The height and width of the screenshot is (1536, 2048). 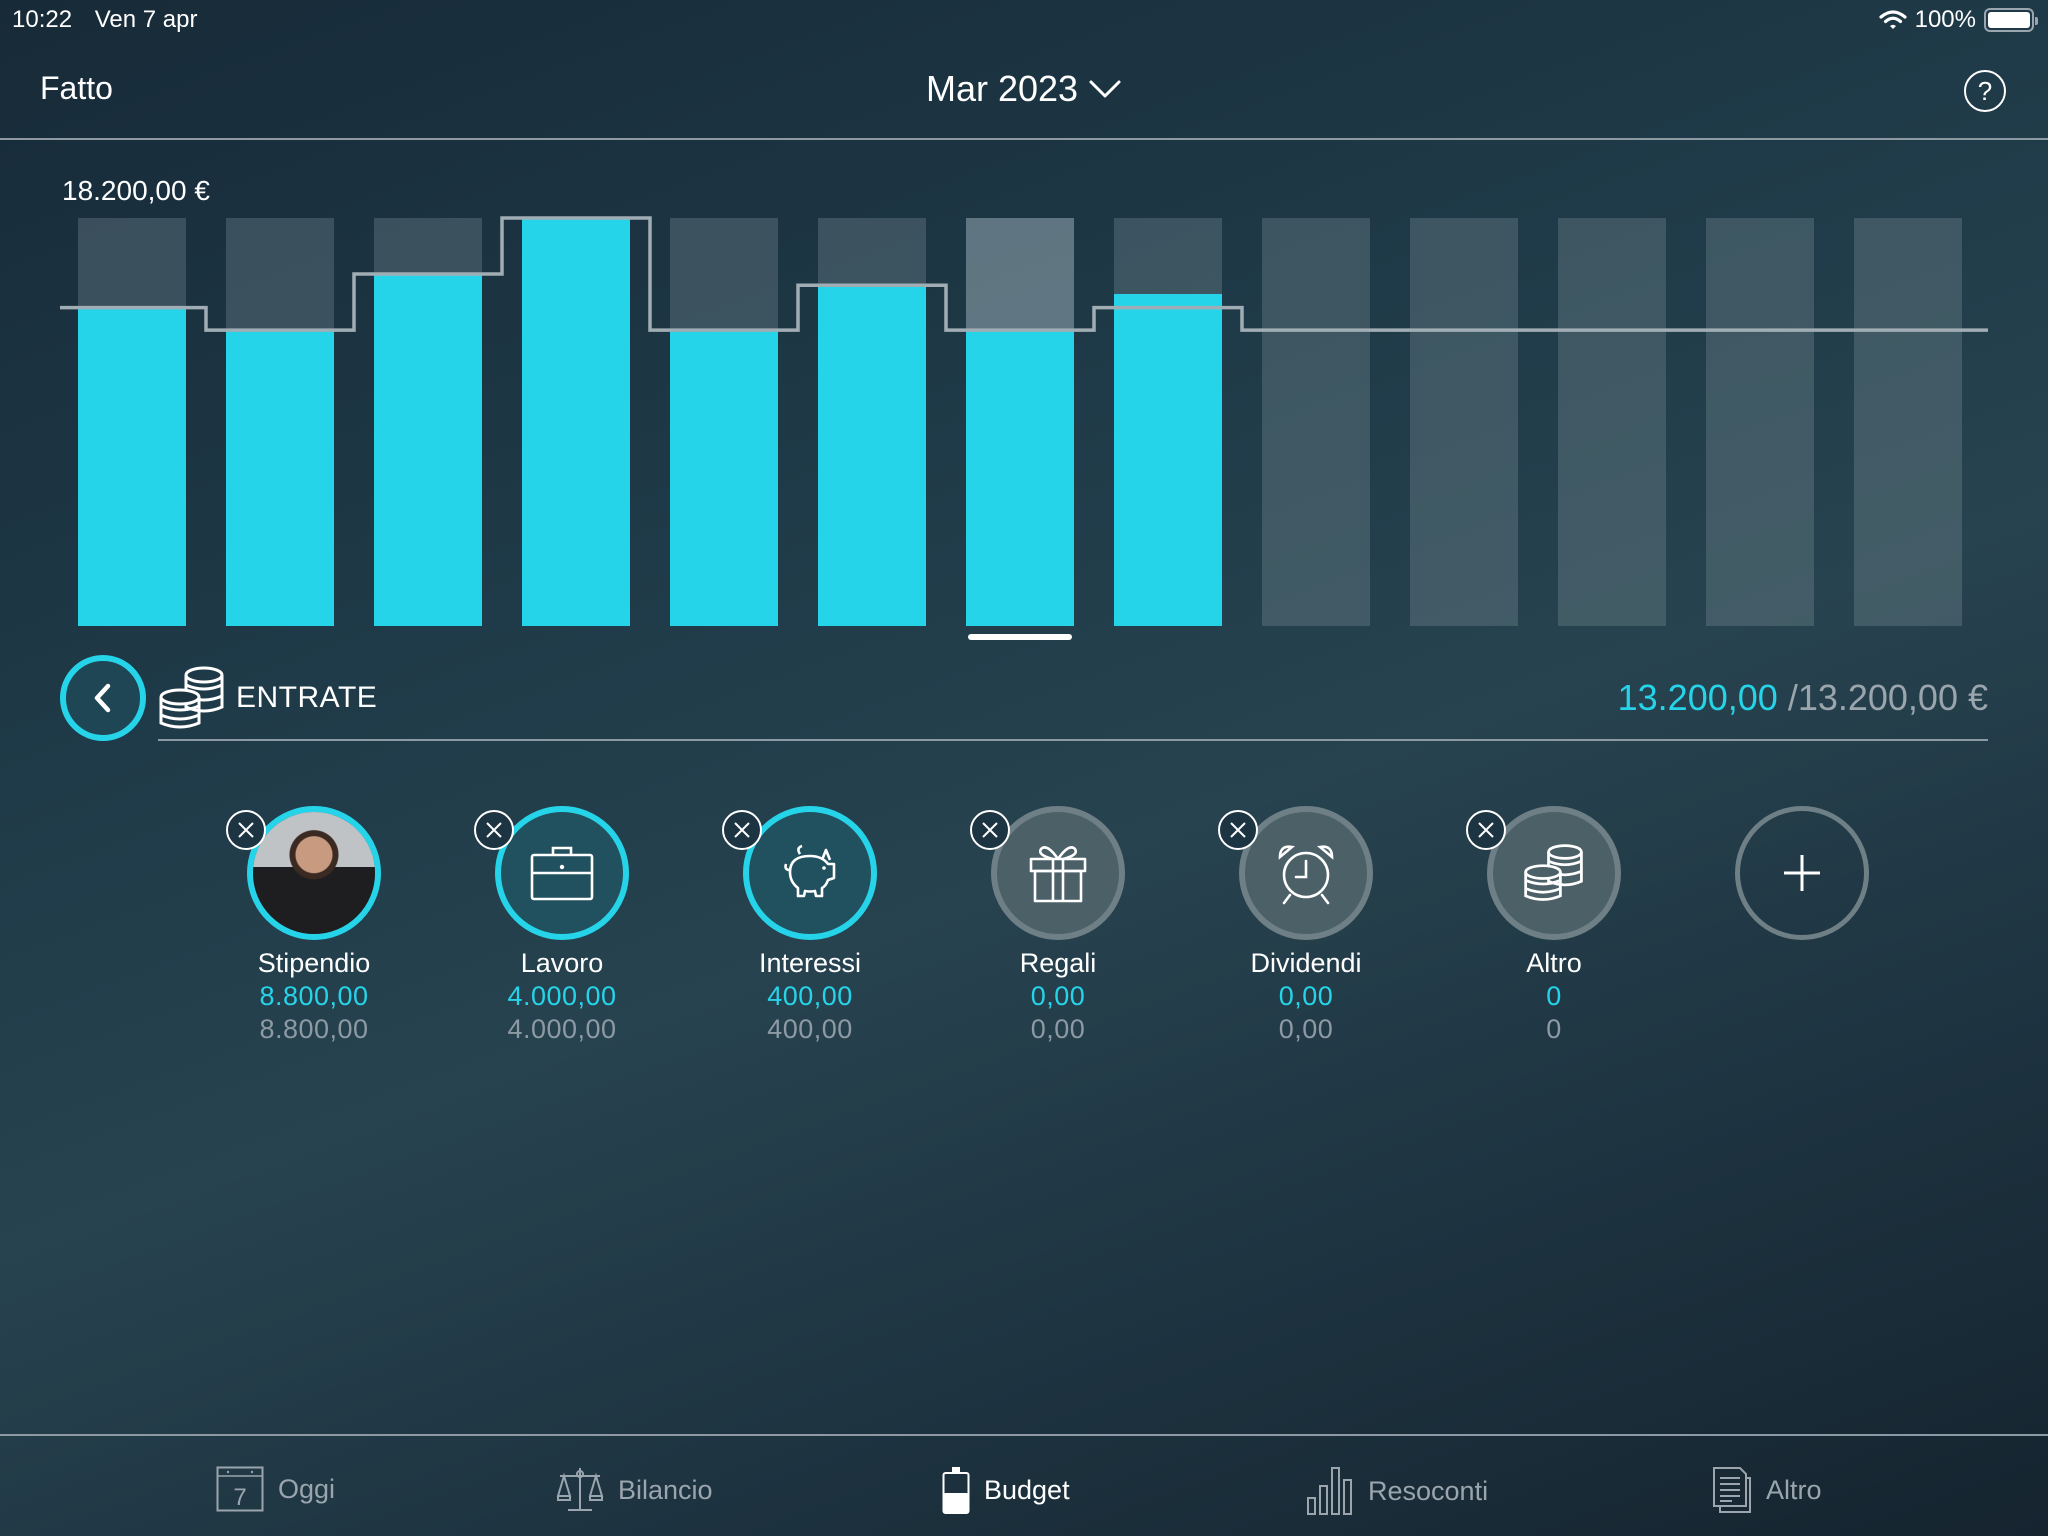 I want to click on chevron-down-icon, so click(x=1105, y=89).